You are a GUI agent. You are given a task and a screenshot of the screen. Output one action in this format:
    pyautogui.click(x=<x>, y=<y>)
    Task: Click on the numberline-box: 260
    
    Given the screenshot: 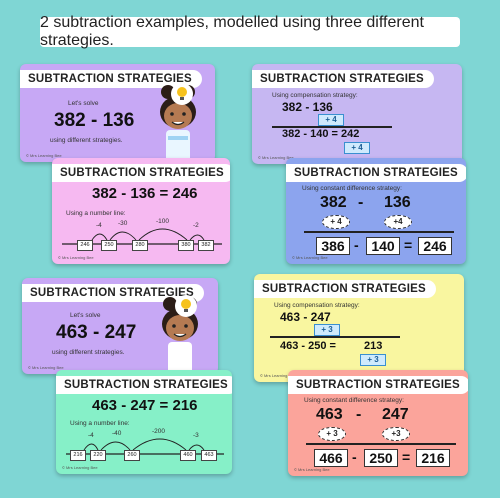 What is the action you would take?
    pyautogui.click(x=132, y=455)
    